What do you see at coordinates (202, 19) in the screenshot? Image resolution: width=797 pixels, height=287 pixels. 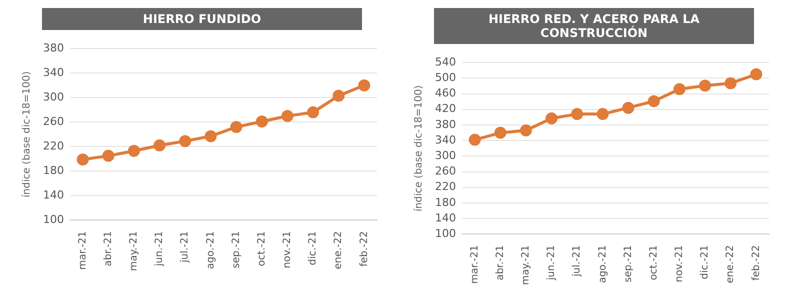 I see `chart-title: HIERRO FUNDIDO` at bounding box center [202, 19].